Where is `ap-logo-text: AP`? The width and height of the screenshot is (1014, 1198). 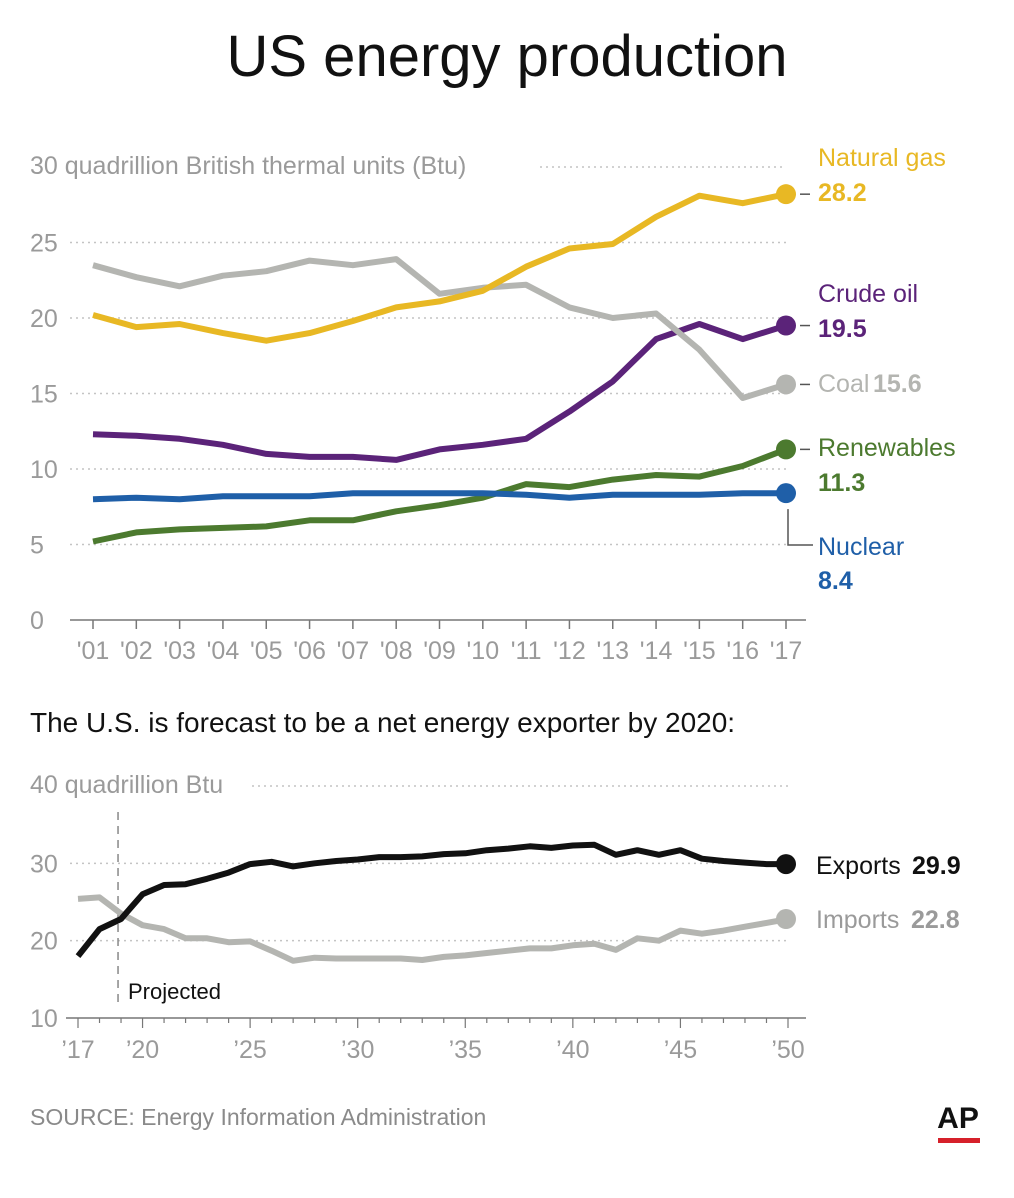
ap-logo-text: AP is located at coordinates (958, 1118).